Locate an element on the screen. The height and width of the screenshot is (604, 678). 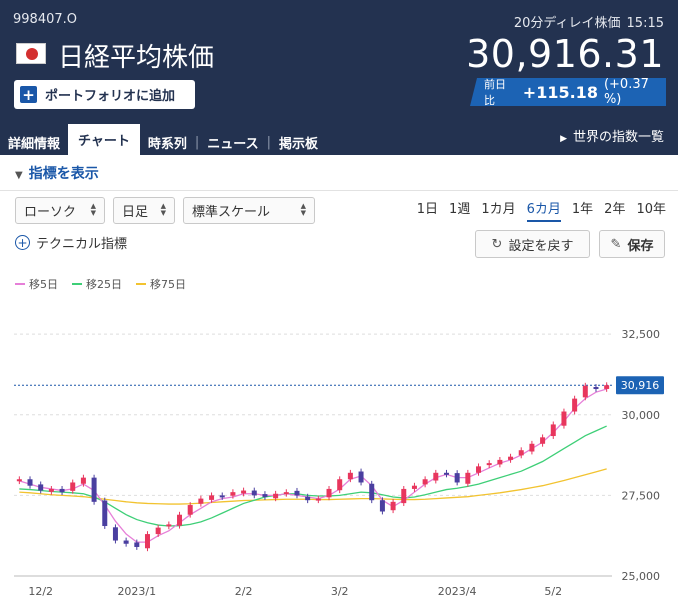
change-badge: 前日比 +115.18 (+0.37 %) is located at coordinates (568, 92).